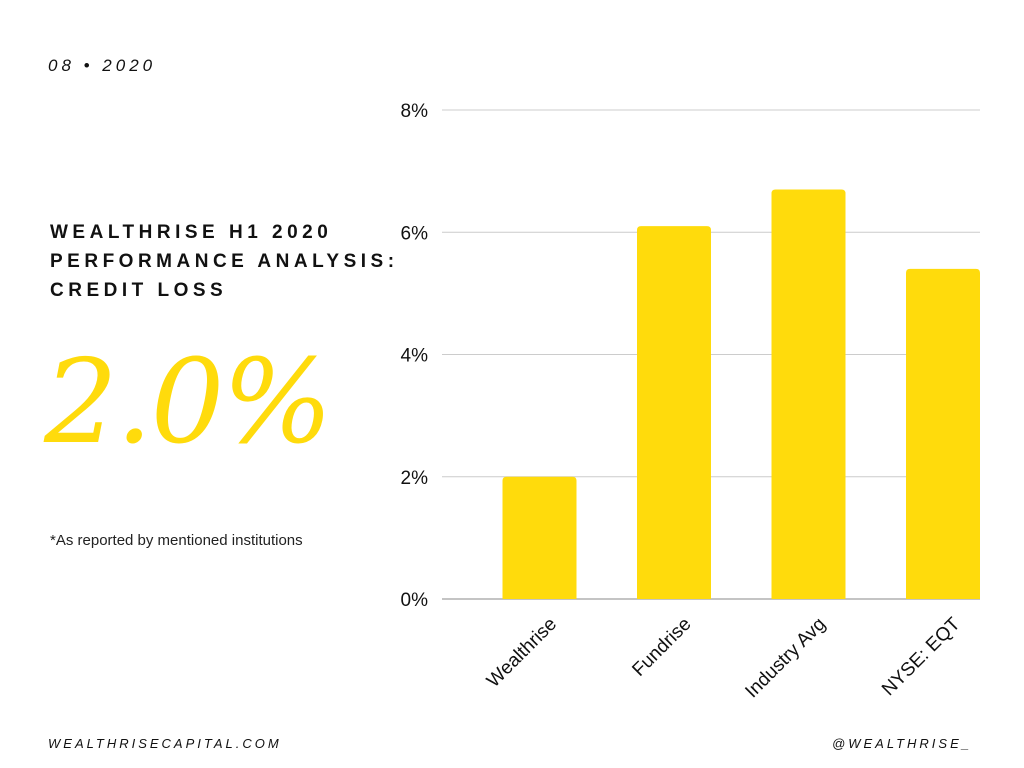 The height and width of the screenshot is (768, 1024). I want to click on x-tick-label: Fundrise, so click(661, 647).